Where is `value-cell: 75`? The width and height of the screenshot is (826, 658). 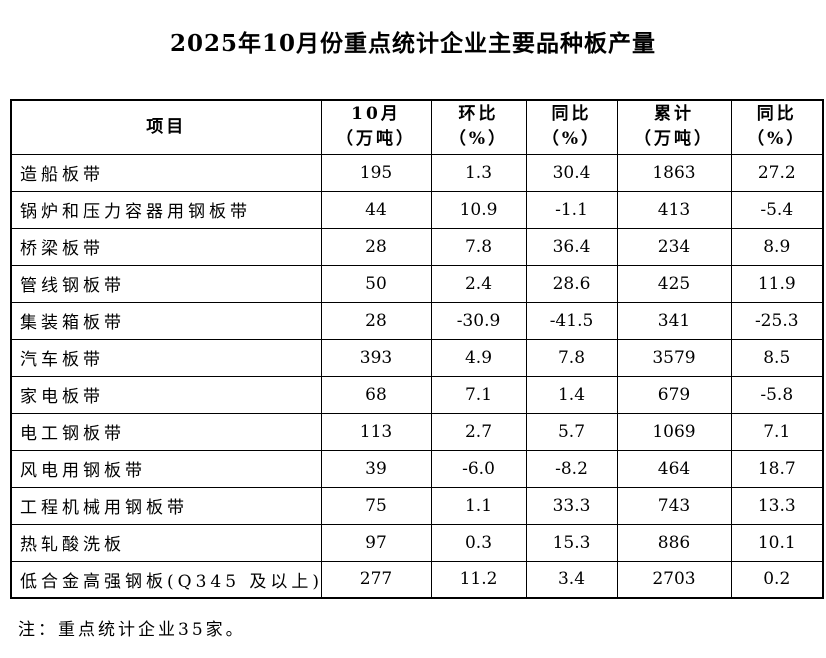
value-cell: 75 is located at coordinates (376, 505).